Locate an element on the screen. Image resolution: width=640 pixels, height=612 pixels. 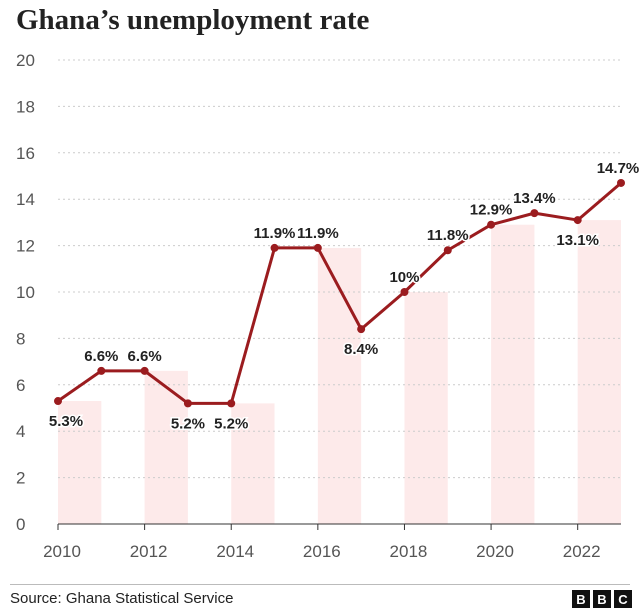
x-tick-label: 2018 is located at coordinates (409, 551).